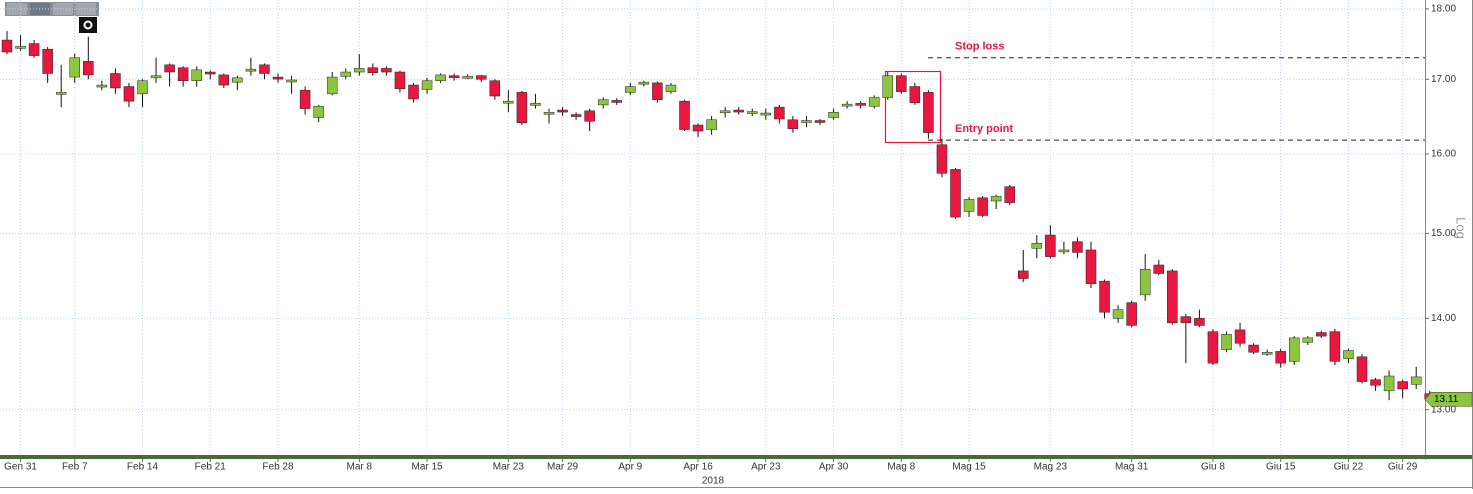 The width and height of the screenshot is (1473, 494). What do you see at coordinates (713, 481) in the screenshot?
I see `x-sublabel: 2018` at bounding box center [713, 481].